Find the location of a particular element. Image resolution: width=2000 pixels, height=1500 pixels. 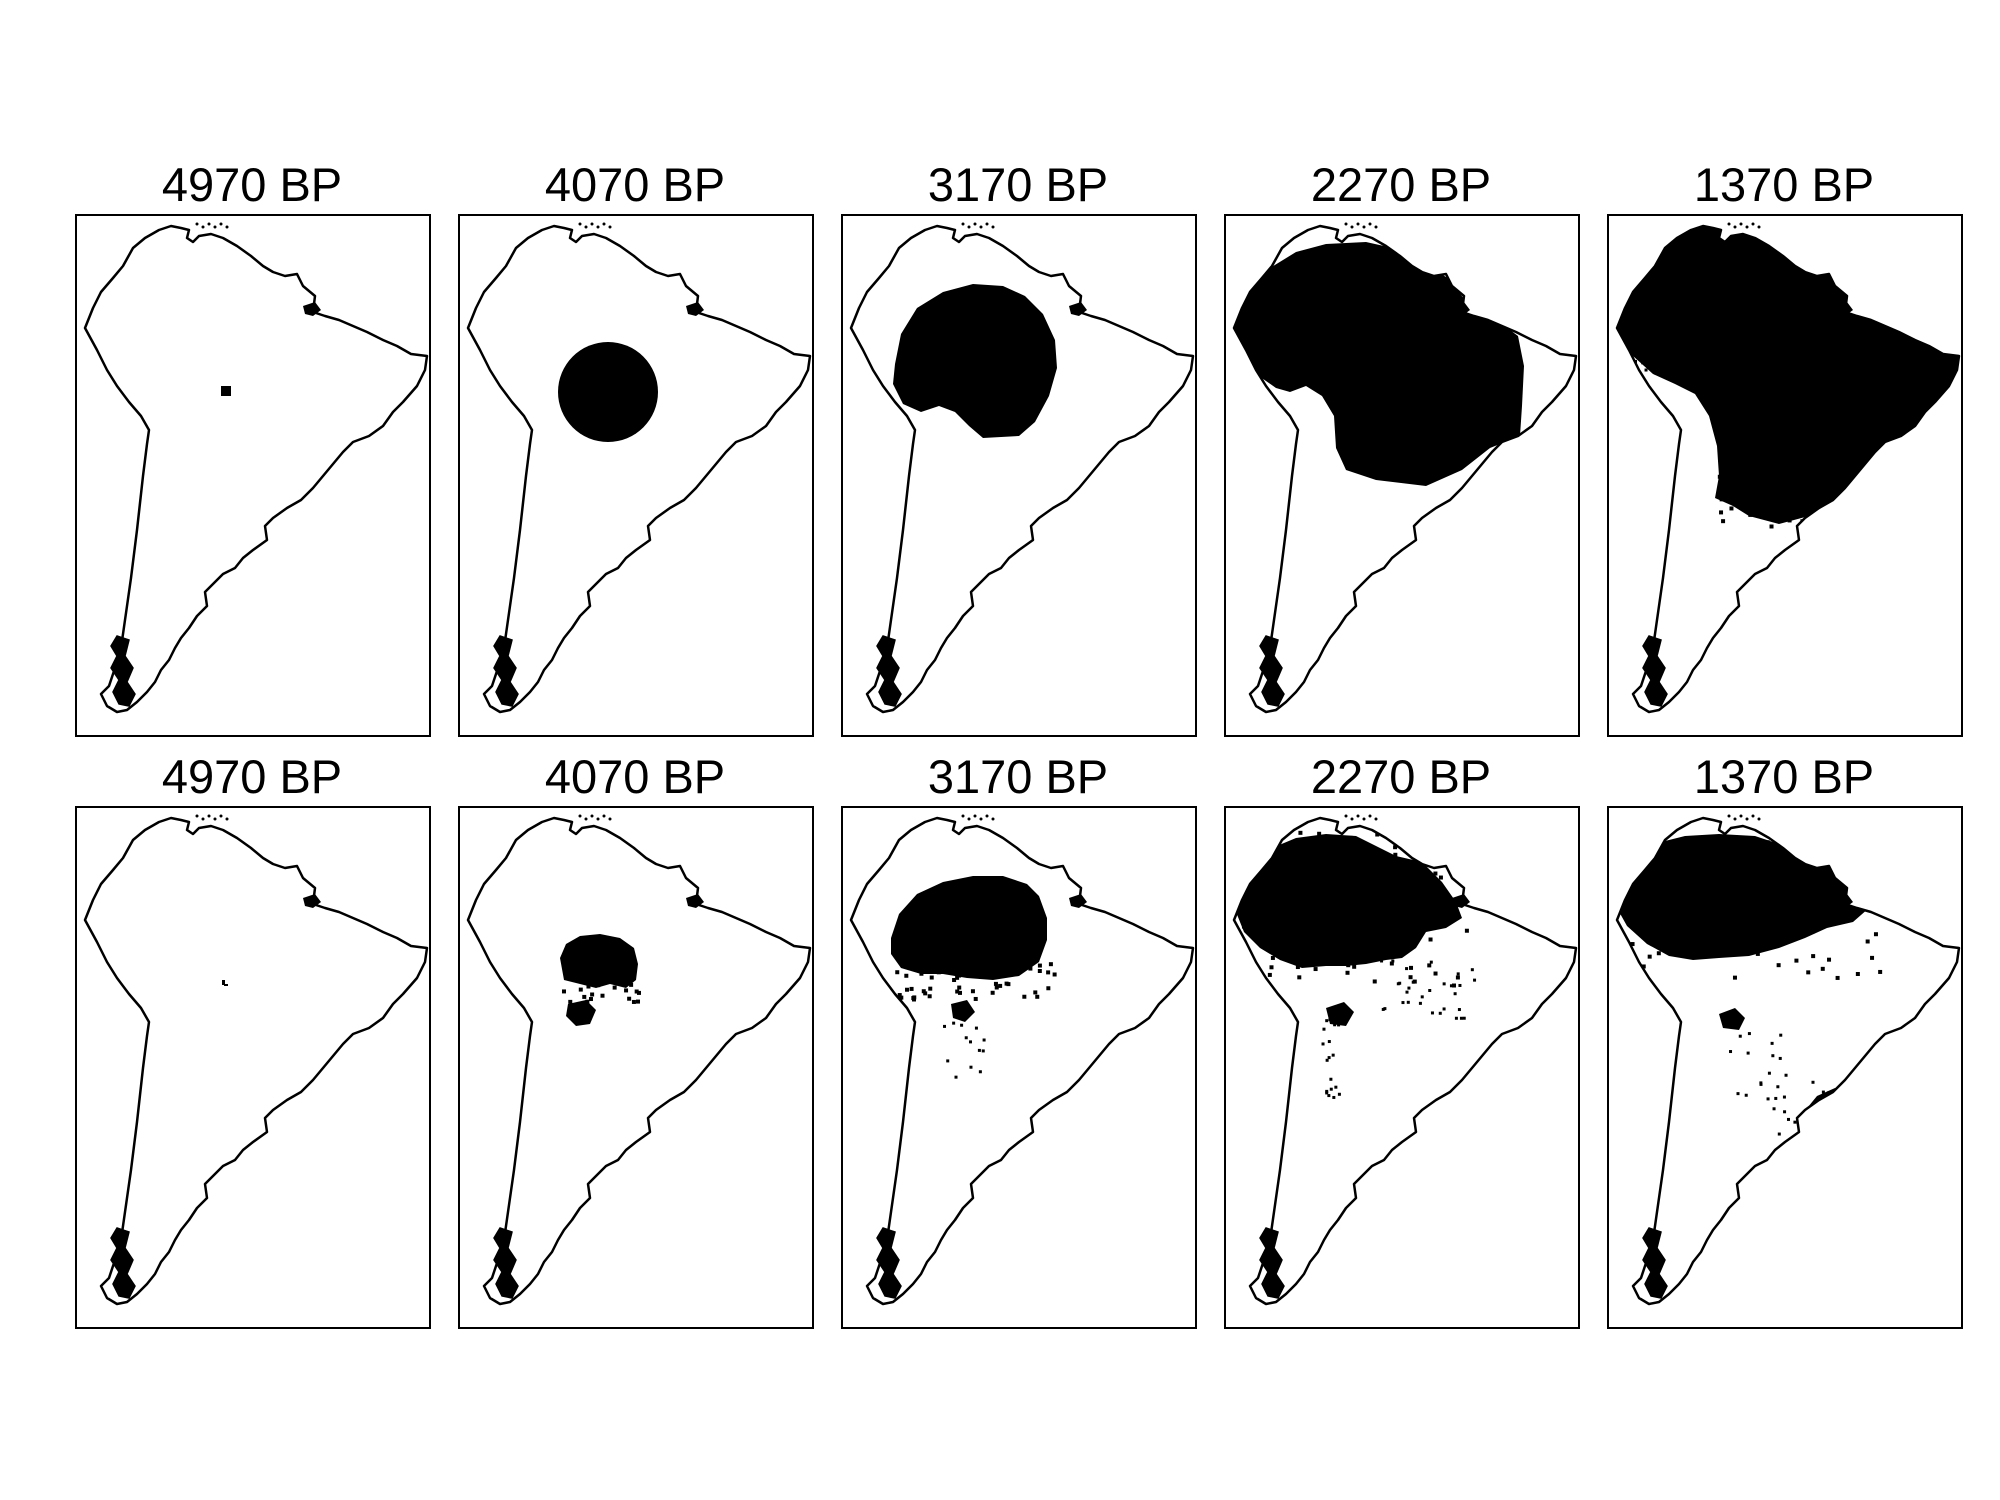

coastline-outline is located at coordinates (256, 469).